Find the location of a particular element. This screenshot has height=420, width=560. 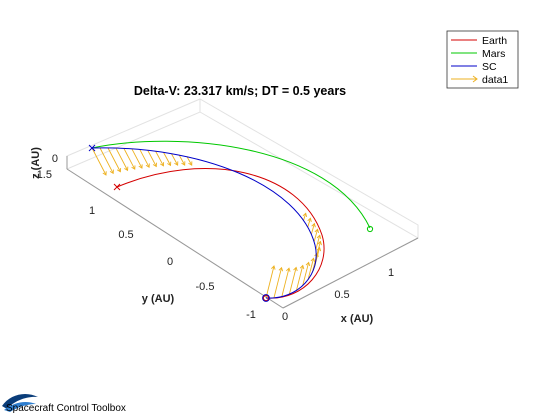

z-axis-label: z (AU) is located at coordinates (36, 163).